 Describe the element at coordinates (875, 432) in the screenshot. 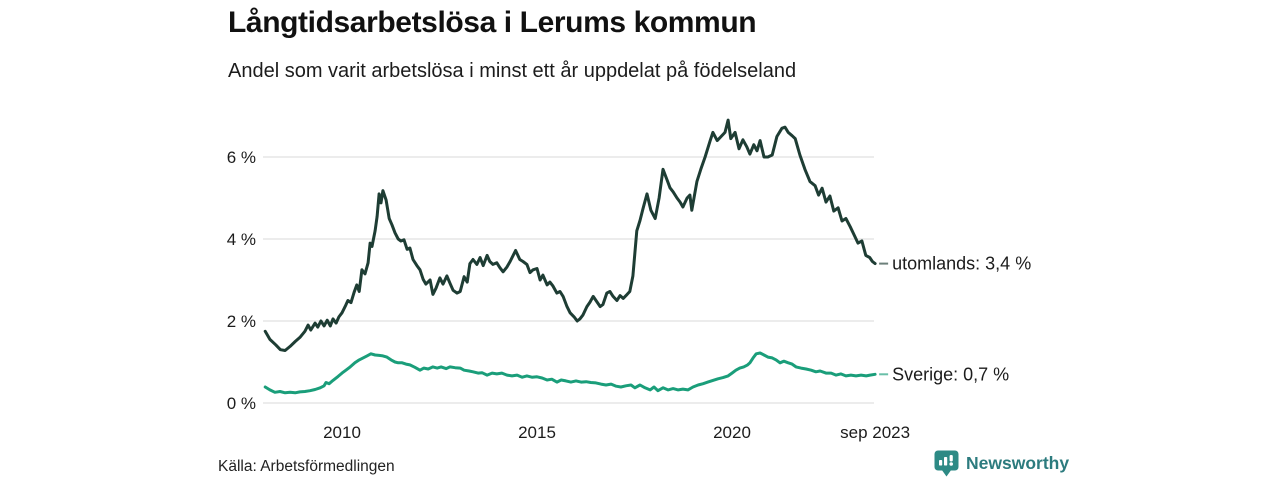

I see `x-tick-label: sep 2023` at that location.